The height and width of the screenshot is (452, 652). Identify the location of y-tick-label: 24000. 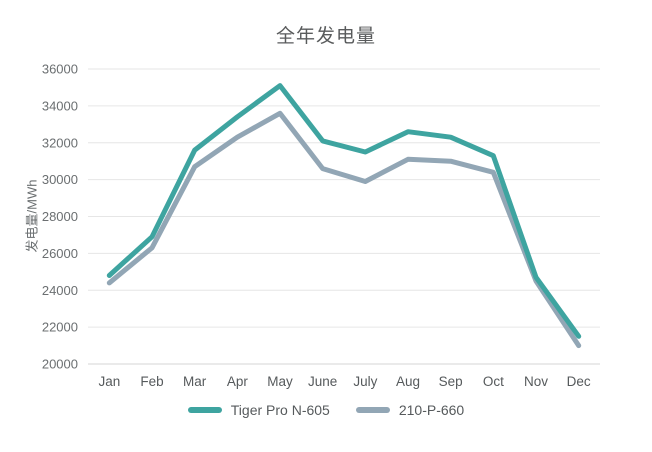
(60, 290).